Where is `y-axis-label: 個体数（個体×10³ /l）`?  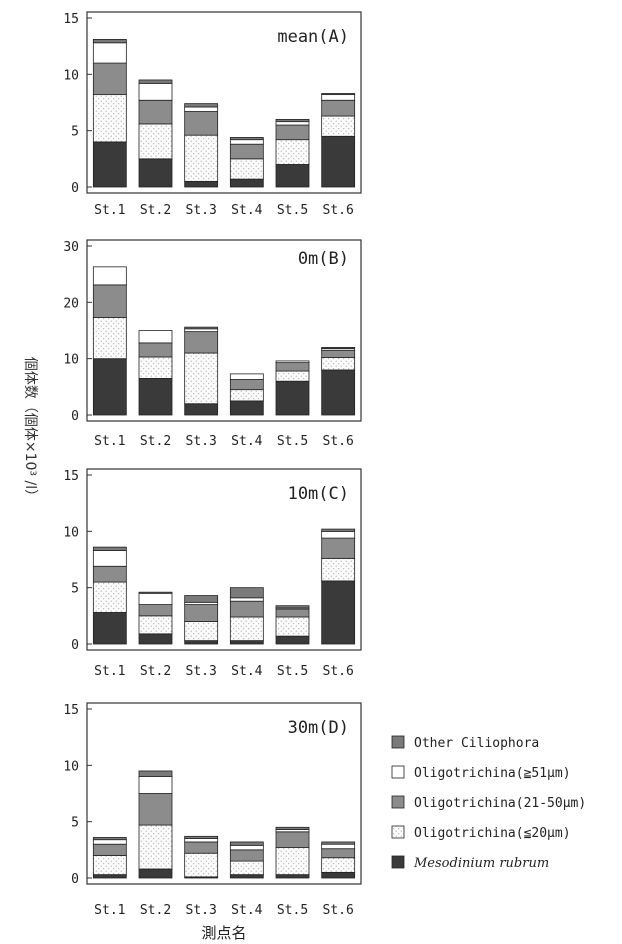 y-axis-label: 個体数（個体×10³ /l） is located at coordinates (30, 430).